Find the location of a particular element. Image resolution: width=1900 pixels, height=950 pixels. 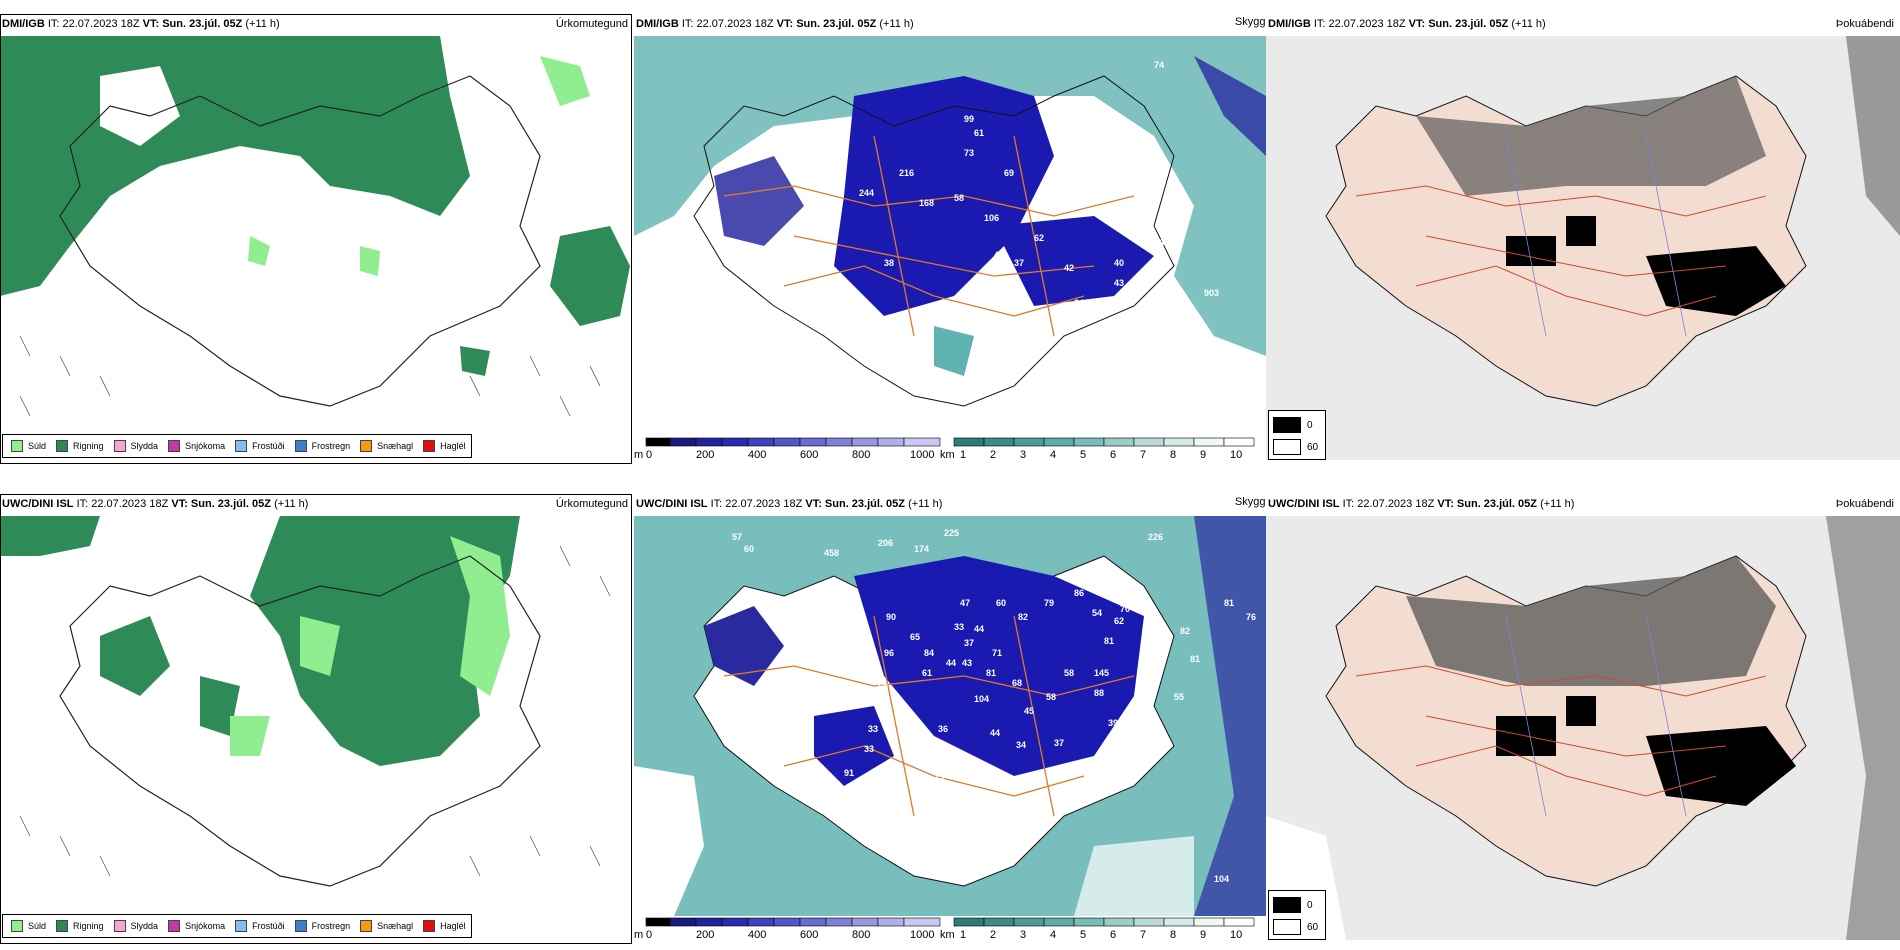

cloud-label: 210 is located at coordinates (811, 183).